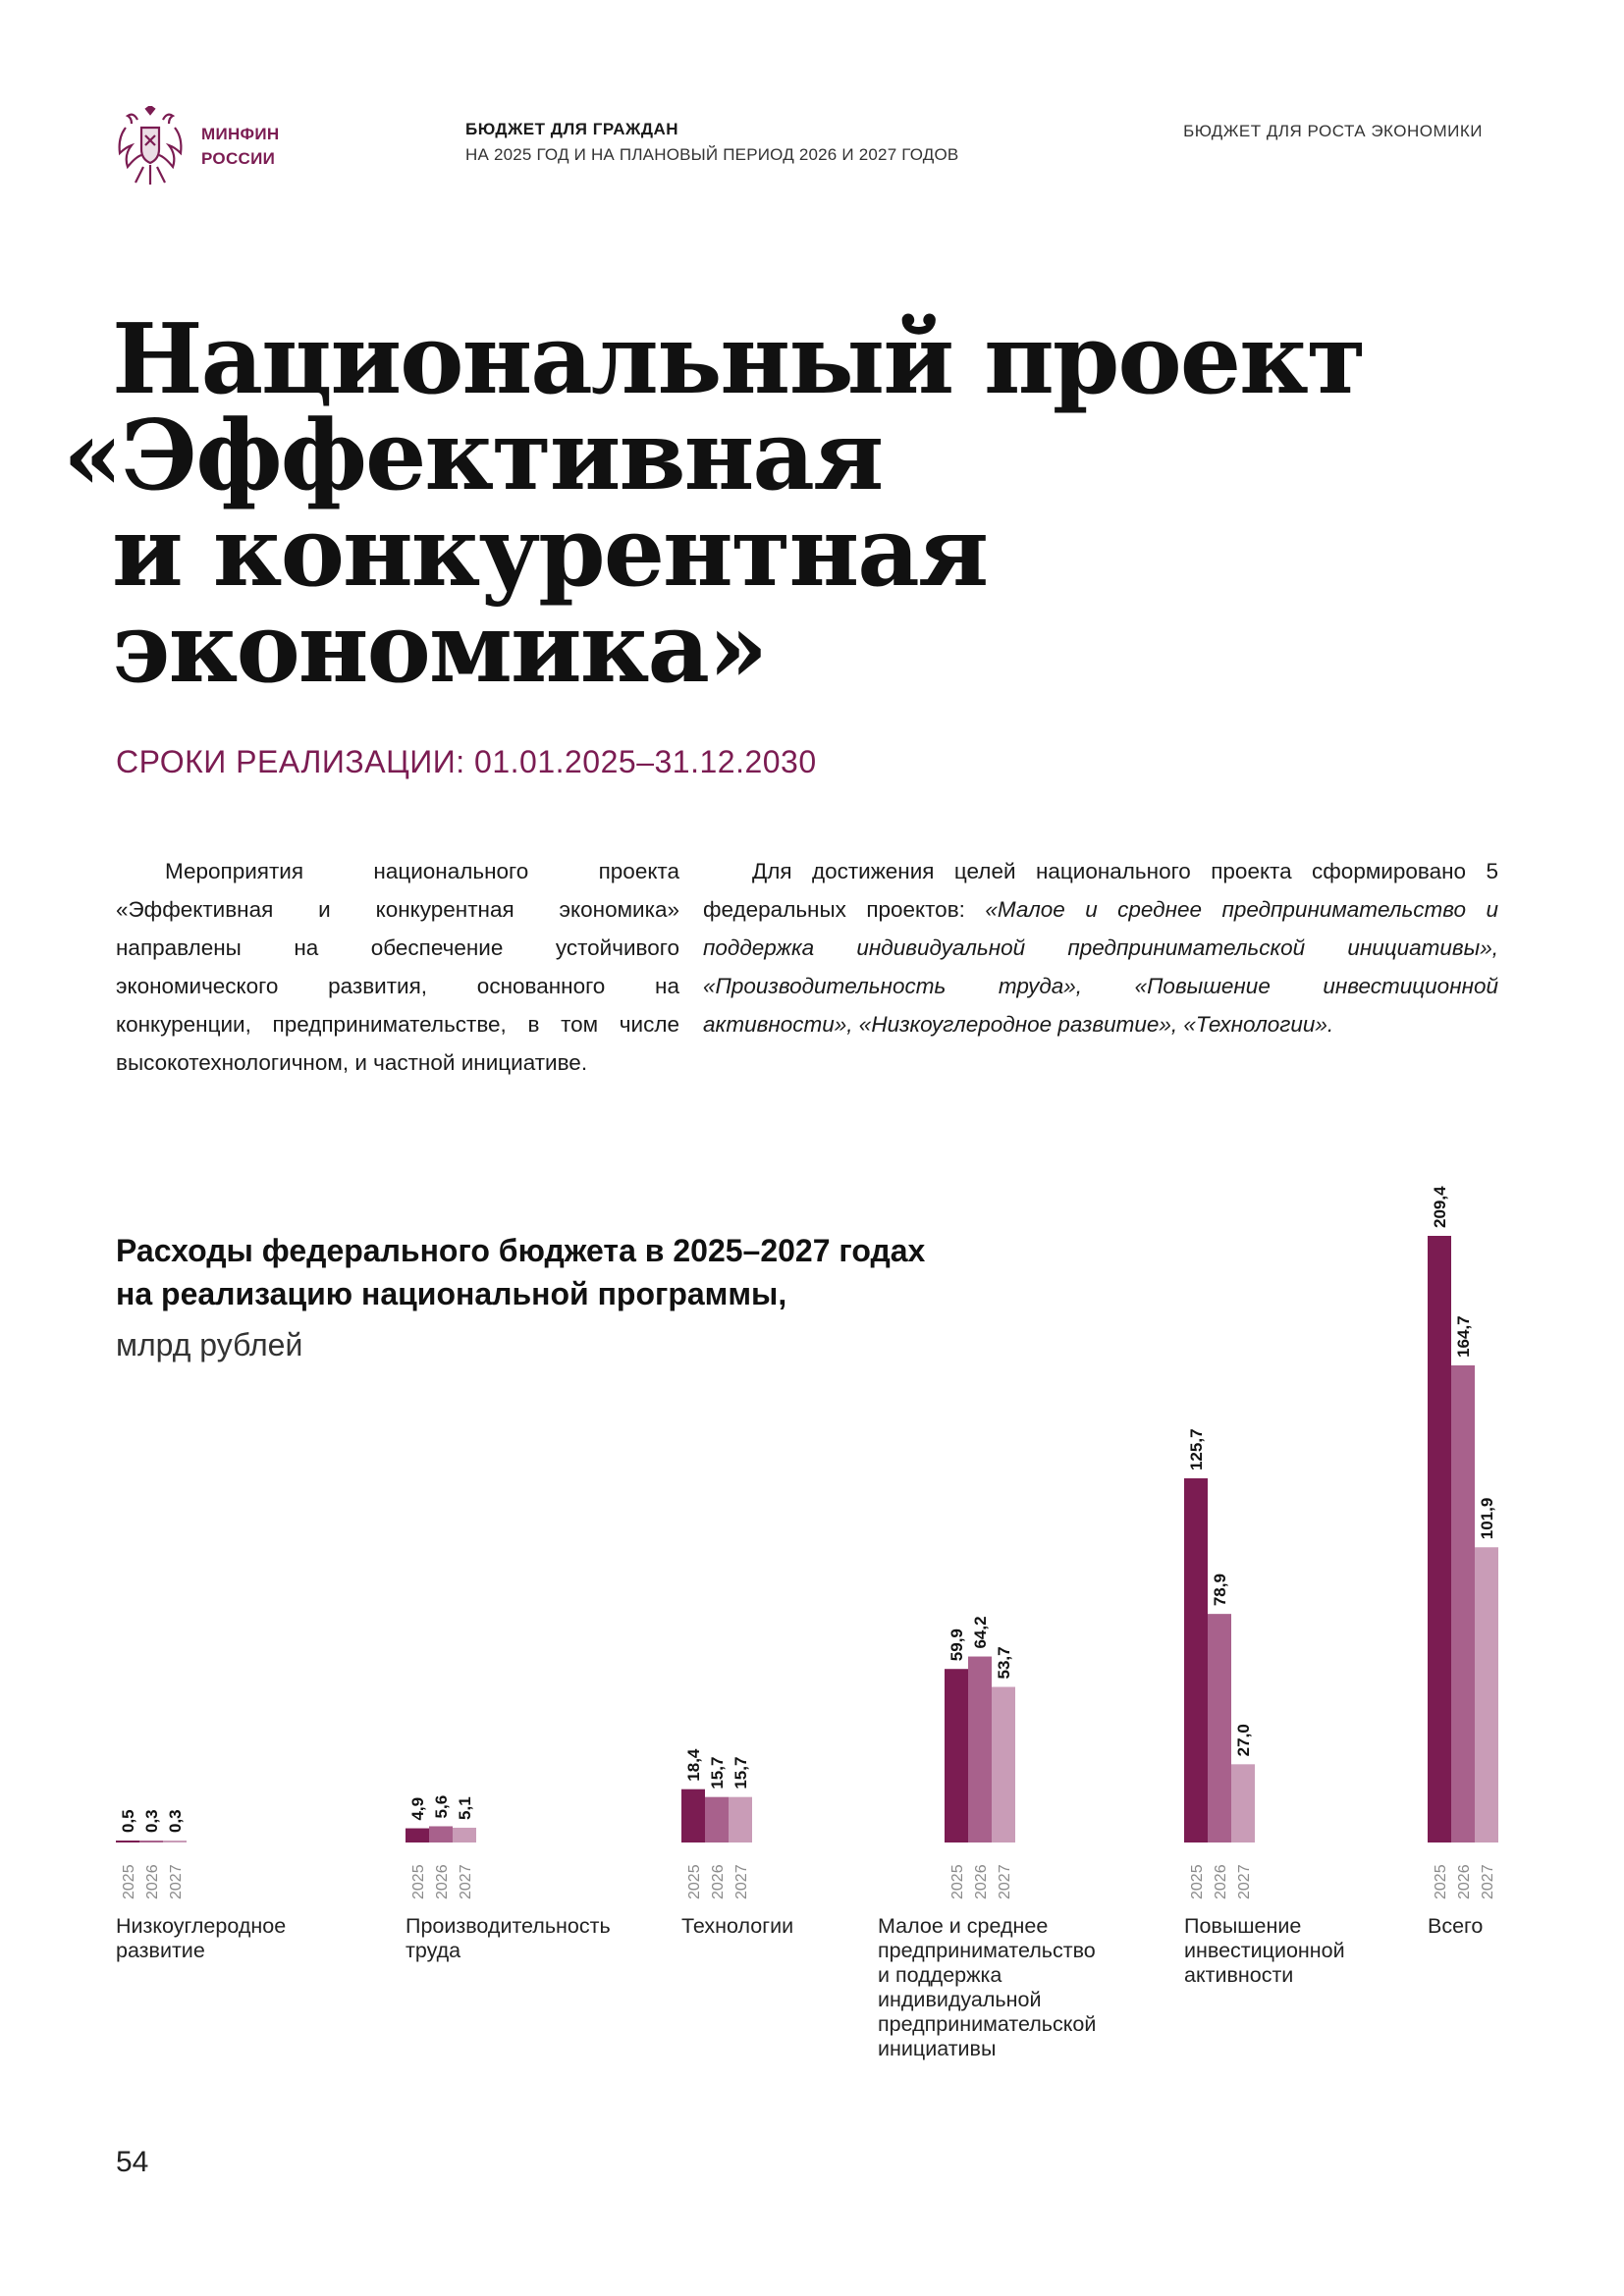 This screenshot has height=2296, width=1624. Describe the element at coordinates (956, 1755) in the screenshot. I see `bar-3-2025` at that location.